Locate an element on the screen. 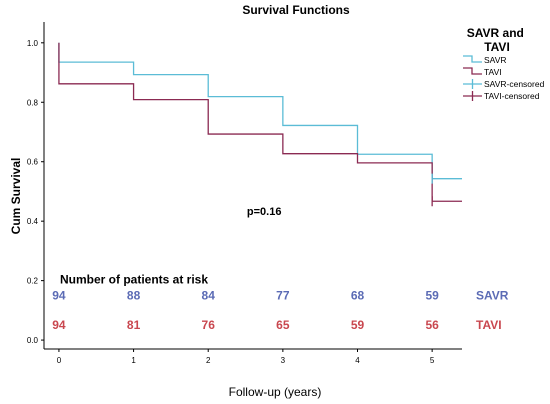  chart-title: Survival Functions is located at coordinates (296, 10).